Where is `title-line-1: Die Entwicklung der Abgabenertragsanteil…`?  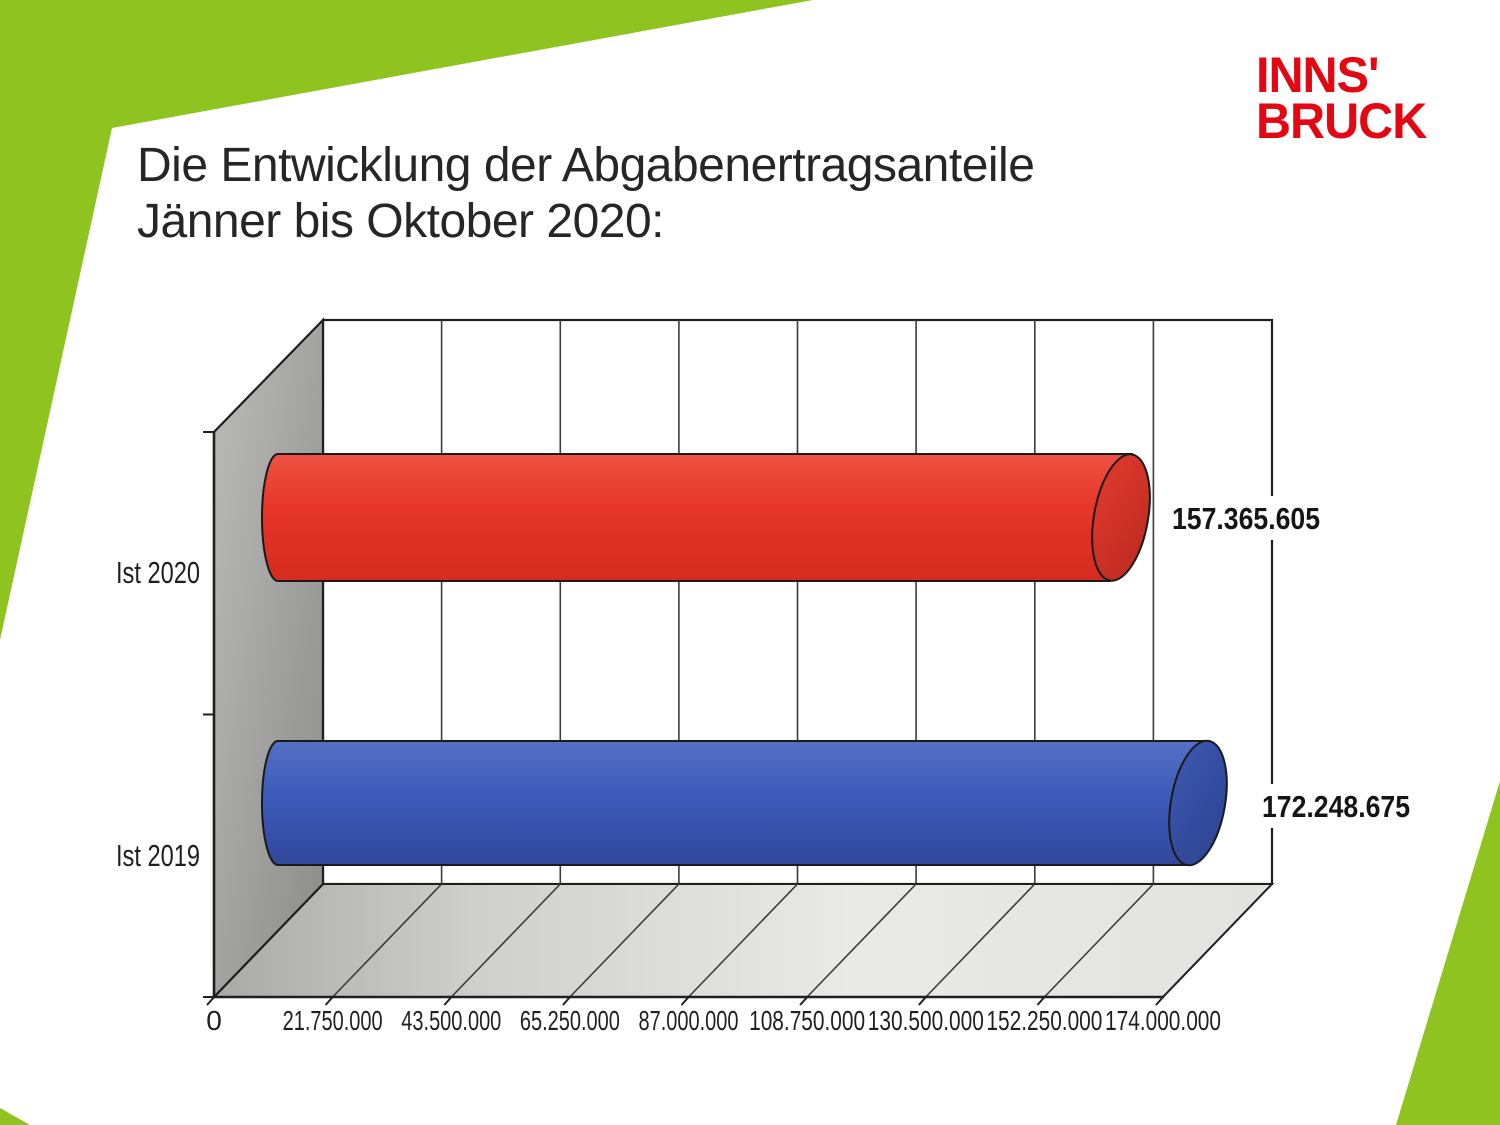
title-line-1: Die Entwicklung der Abgabenertragsanteil… is located at coordinates (586, 165).